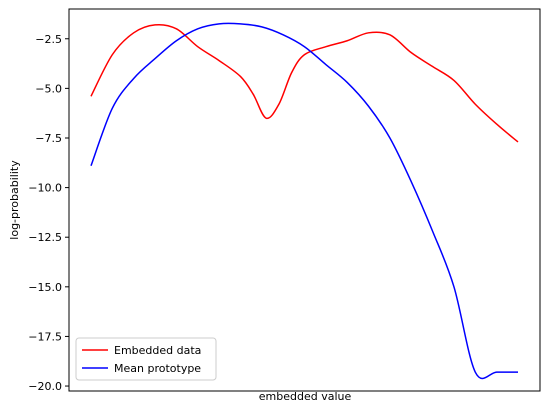 The width and height of the screenshot is (550, 407). I want to click on y-tick-label: −2.5, so click(48, 39).